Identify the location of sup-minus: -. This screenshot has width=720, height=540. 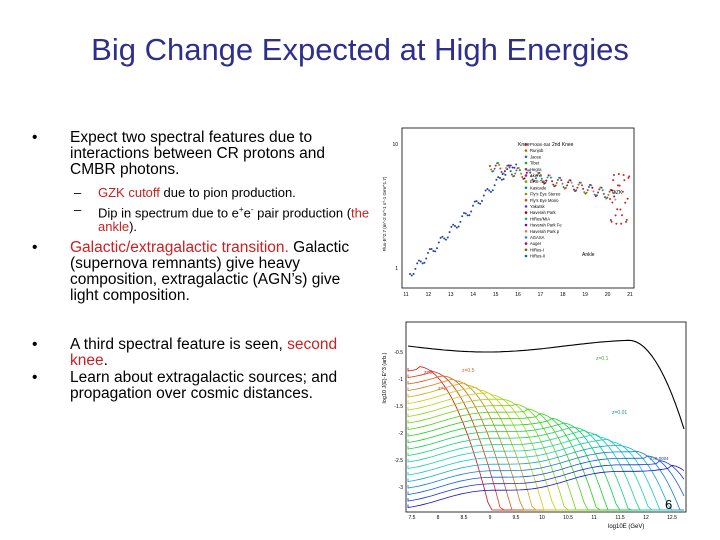
(252, 209).